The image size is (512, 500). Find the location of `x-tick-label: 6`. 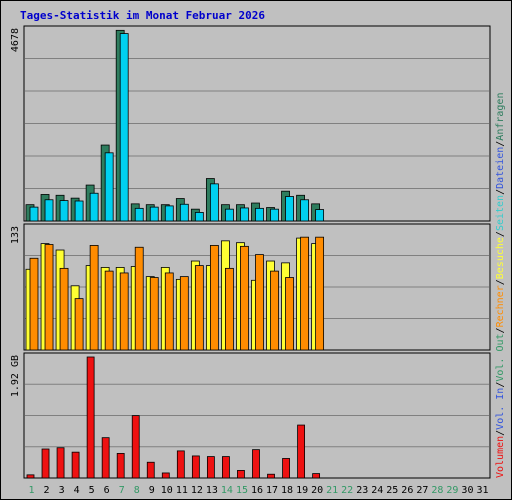

x-tick-label: 6 is located at coordinates (107, 490).